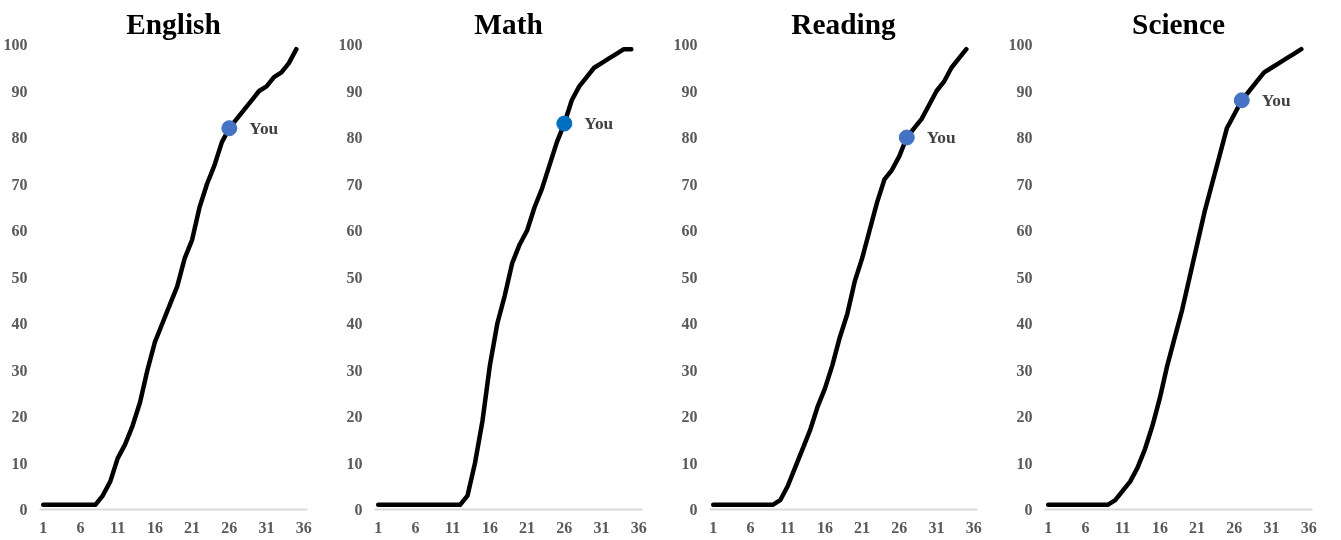  Describe the element at coordinates (508, 23) in the screenshot. I see `chart-title: Math` at that location.